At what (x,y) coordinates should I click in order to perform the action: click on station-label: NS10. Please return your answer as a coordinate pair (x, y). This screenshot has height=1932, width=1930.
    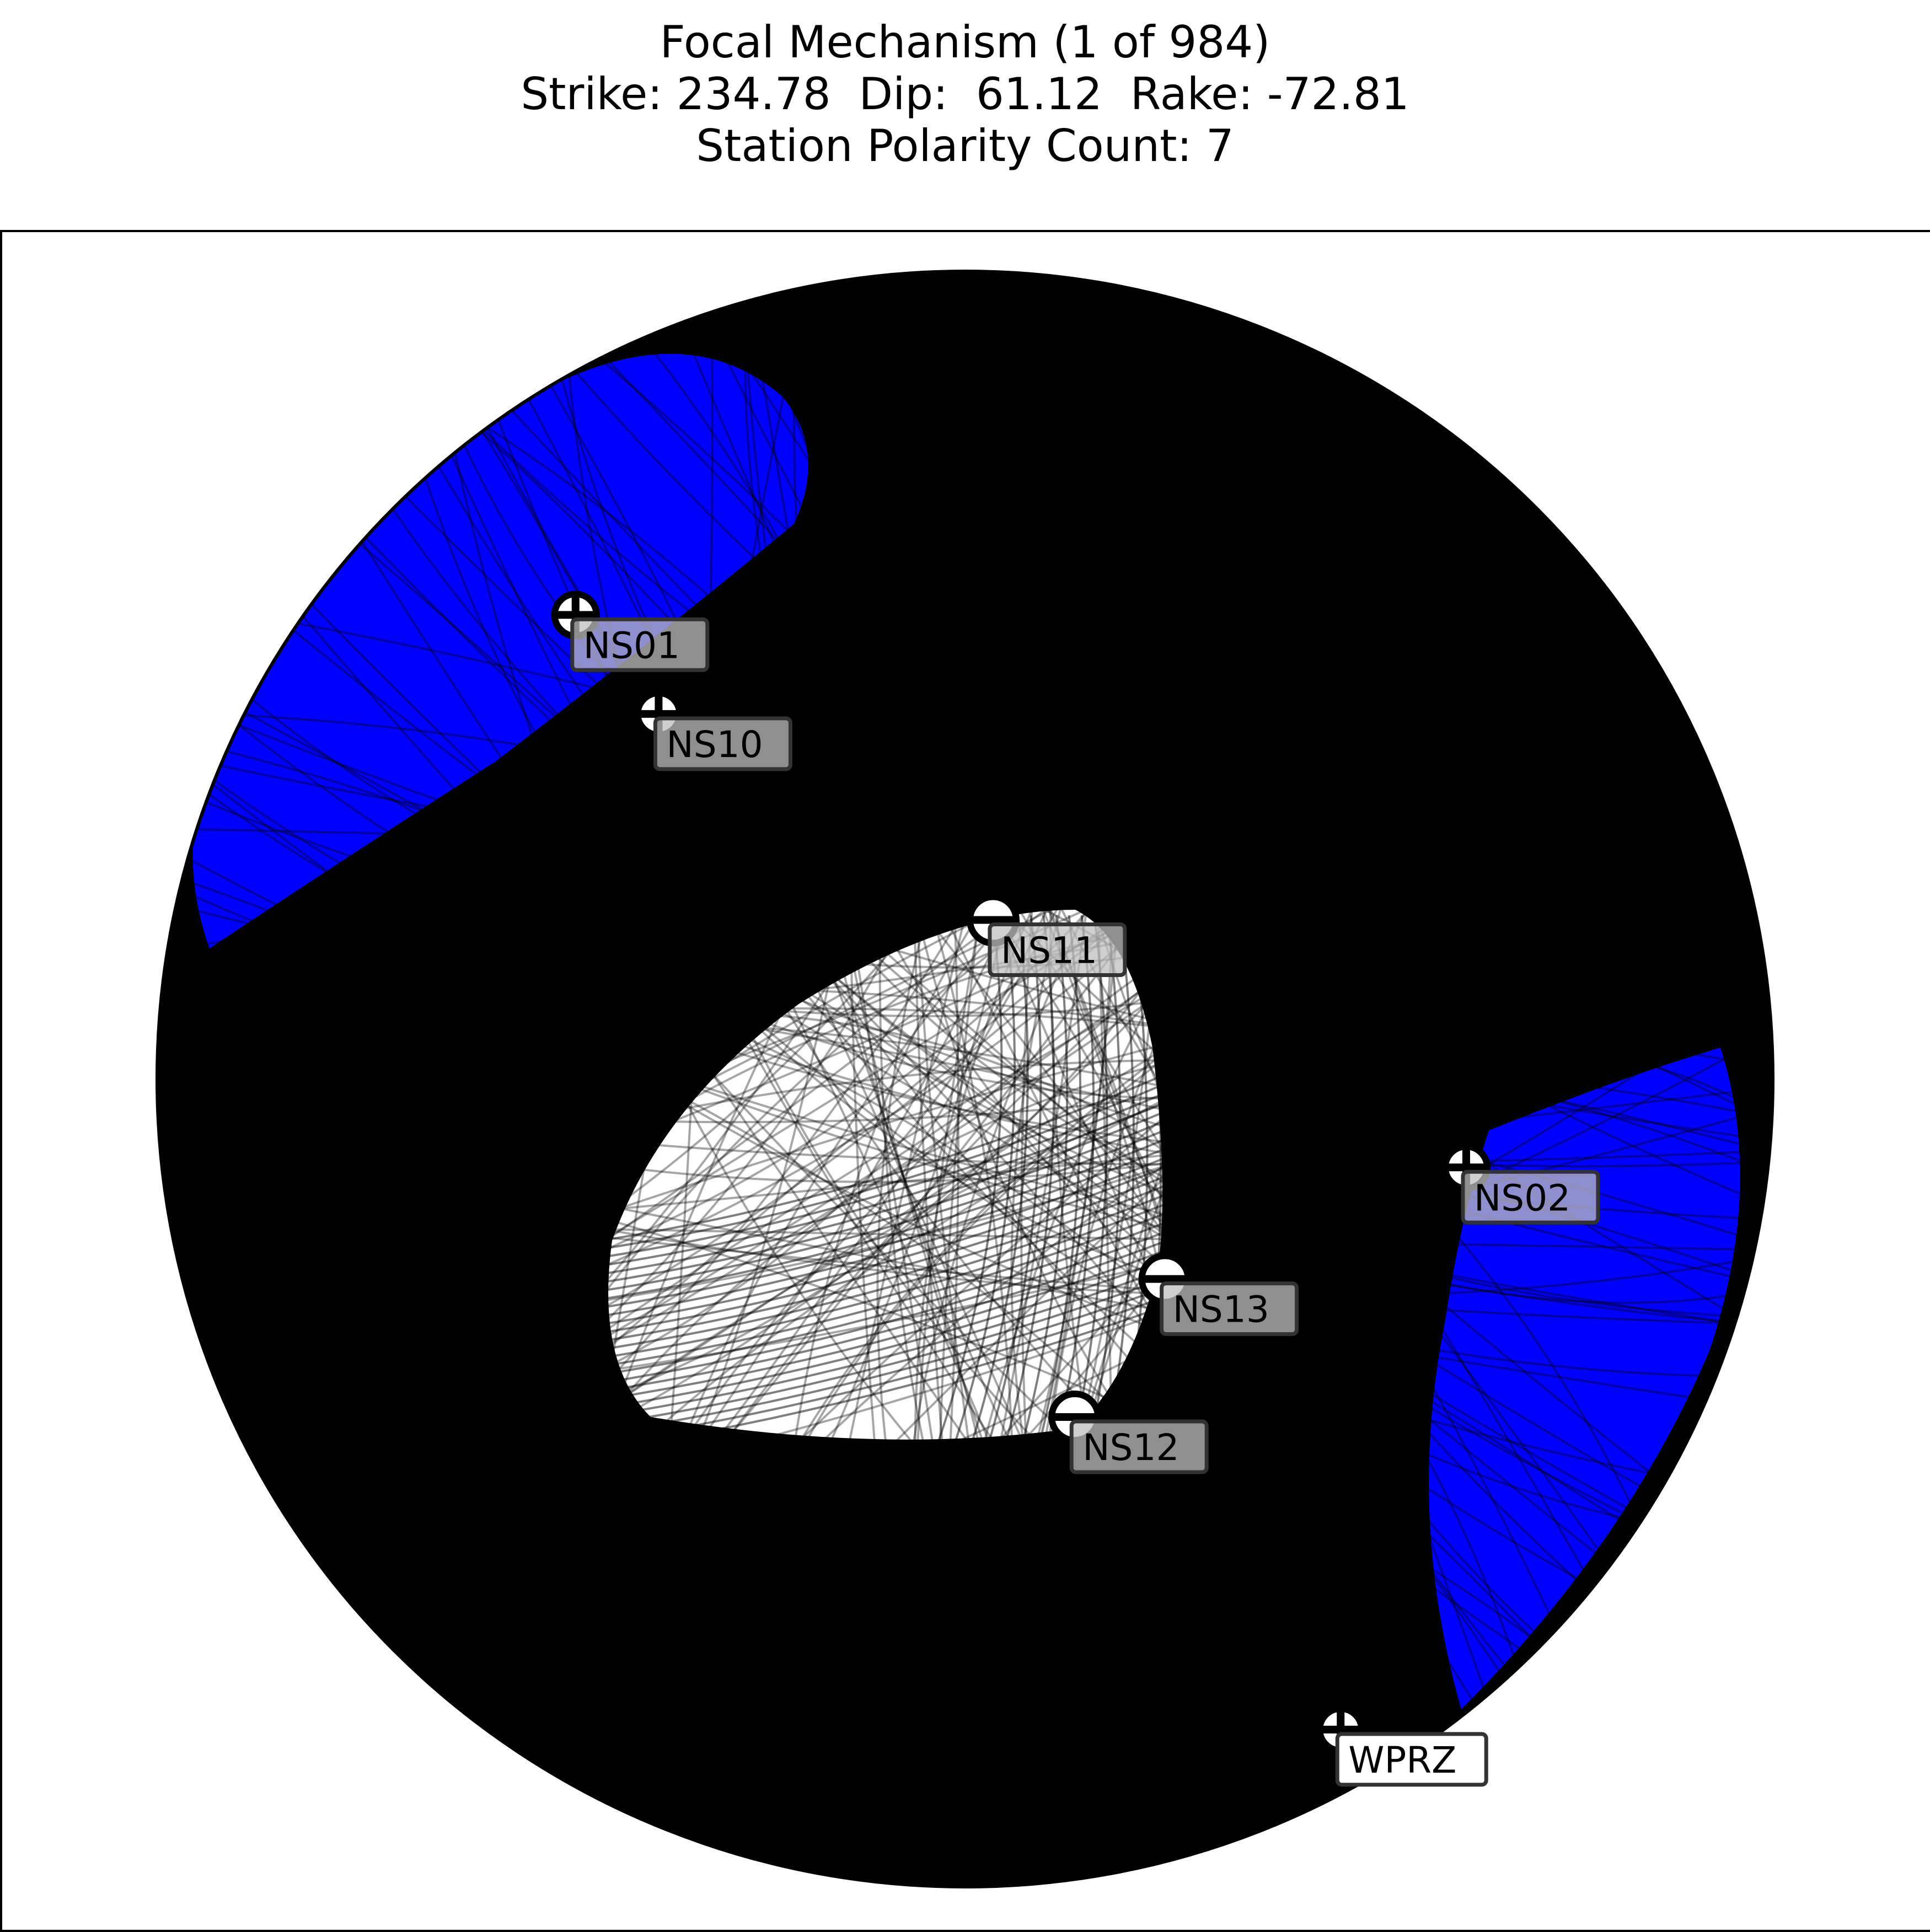
    Looking at the image, I should click on (714, 744).